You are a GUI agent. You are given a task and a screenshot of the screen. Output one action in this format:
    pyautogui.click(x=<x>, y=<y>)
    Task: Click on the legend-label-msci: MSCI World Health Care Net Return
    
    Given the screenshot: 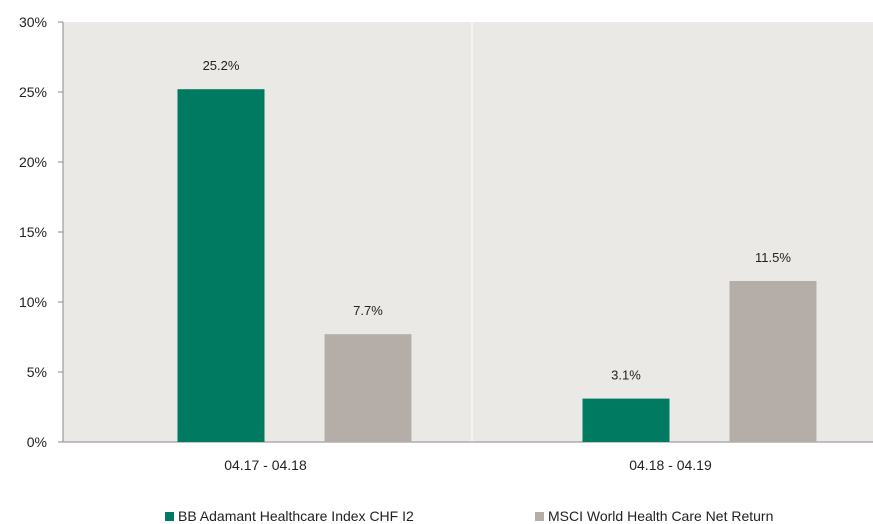 What is the action you would take?
    pyautogui.click(x=661, y=516)
    